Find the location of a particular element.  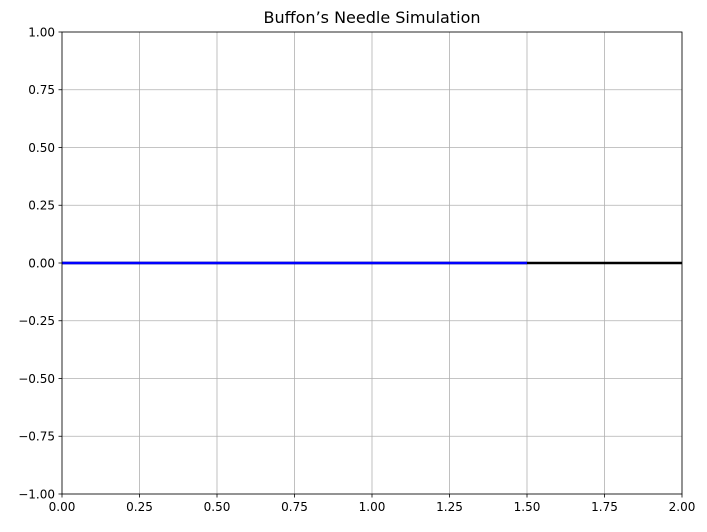

chart-title: Buffon’s Needle Simulation is located at coordinates (372, 17).